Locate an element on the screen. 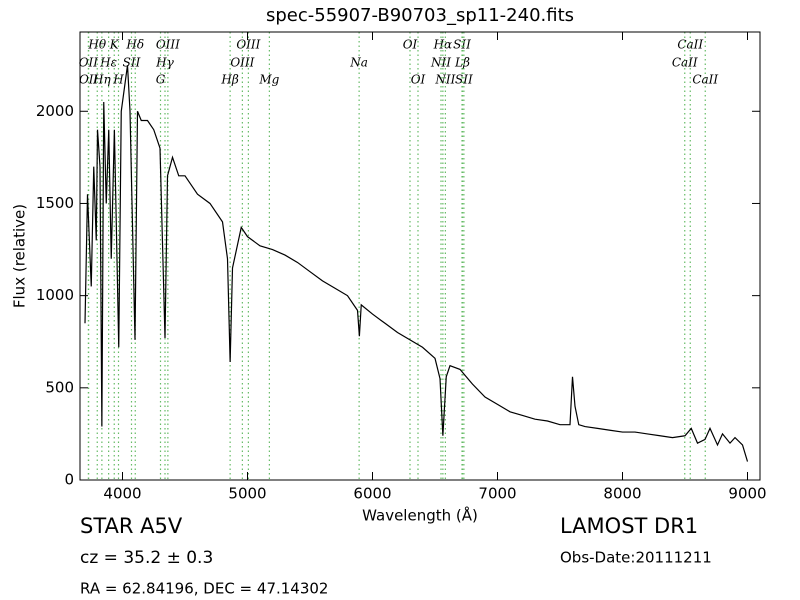 The height and width of the screenshot is (600, 800). y-tick-label: 500 is located at coordinates (59, 387).